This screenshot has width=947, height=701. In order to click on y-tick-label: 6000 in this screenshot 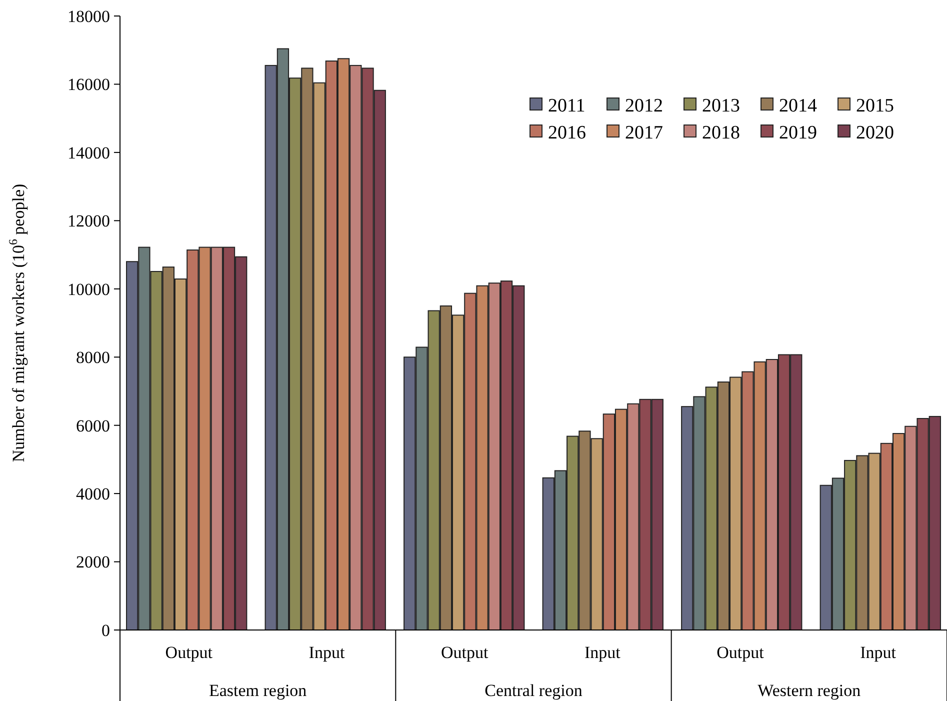, I will do `click(93, 426)`.